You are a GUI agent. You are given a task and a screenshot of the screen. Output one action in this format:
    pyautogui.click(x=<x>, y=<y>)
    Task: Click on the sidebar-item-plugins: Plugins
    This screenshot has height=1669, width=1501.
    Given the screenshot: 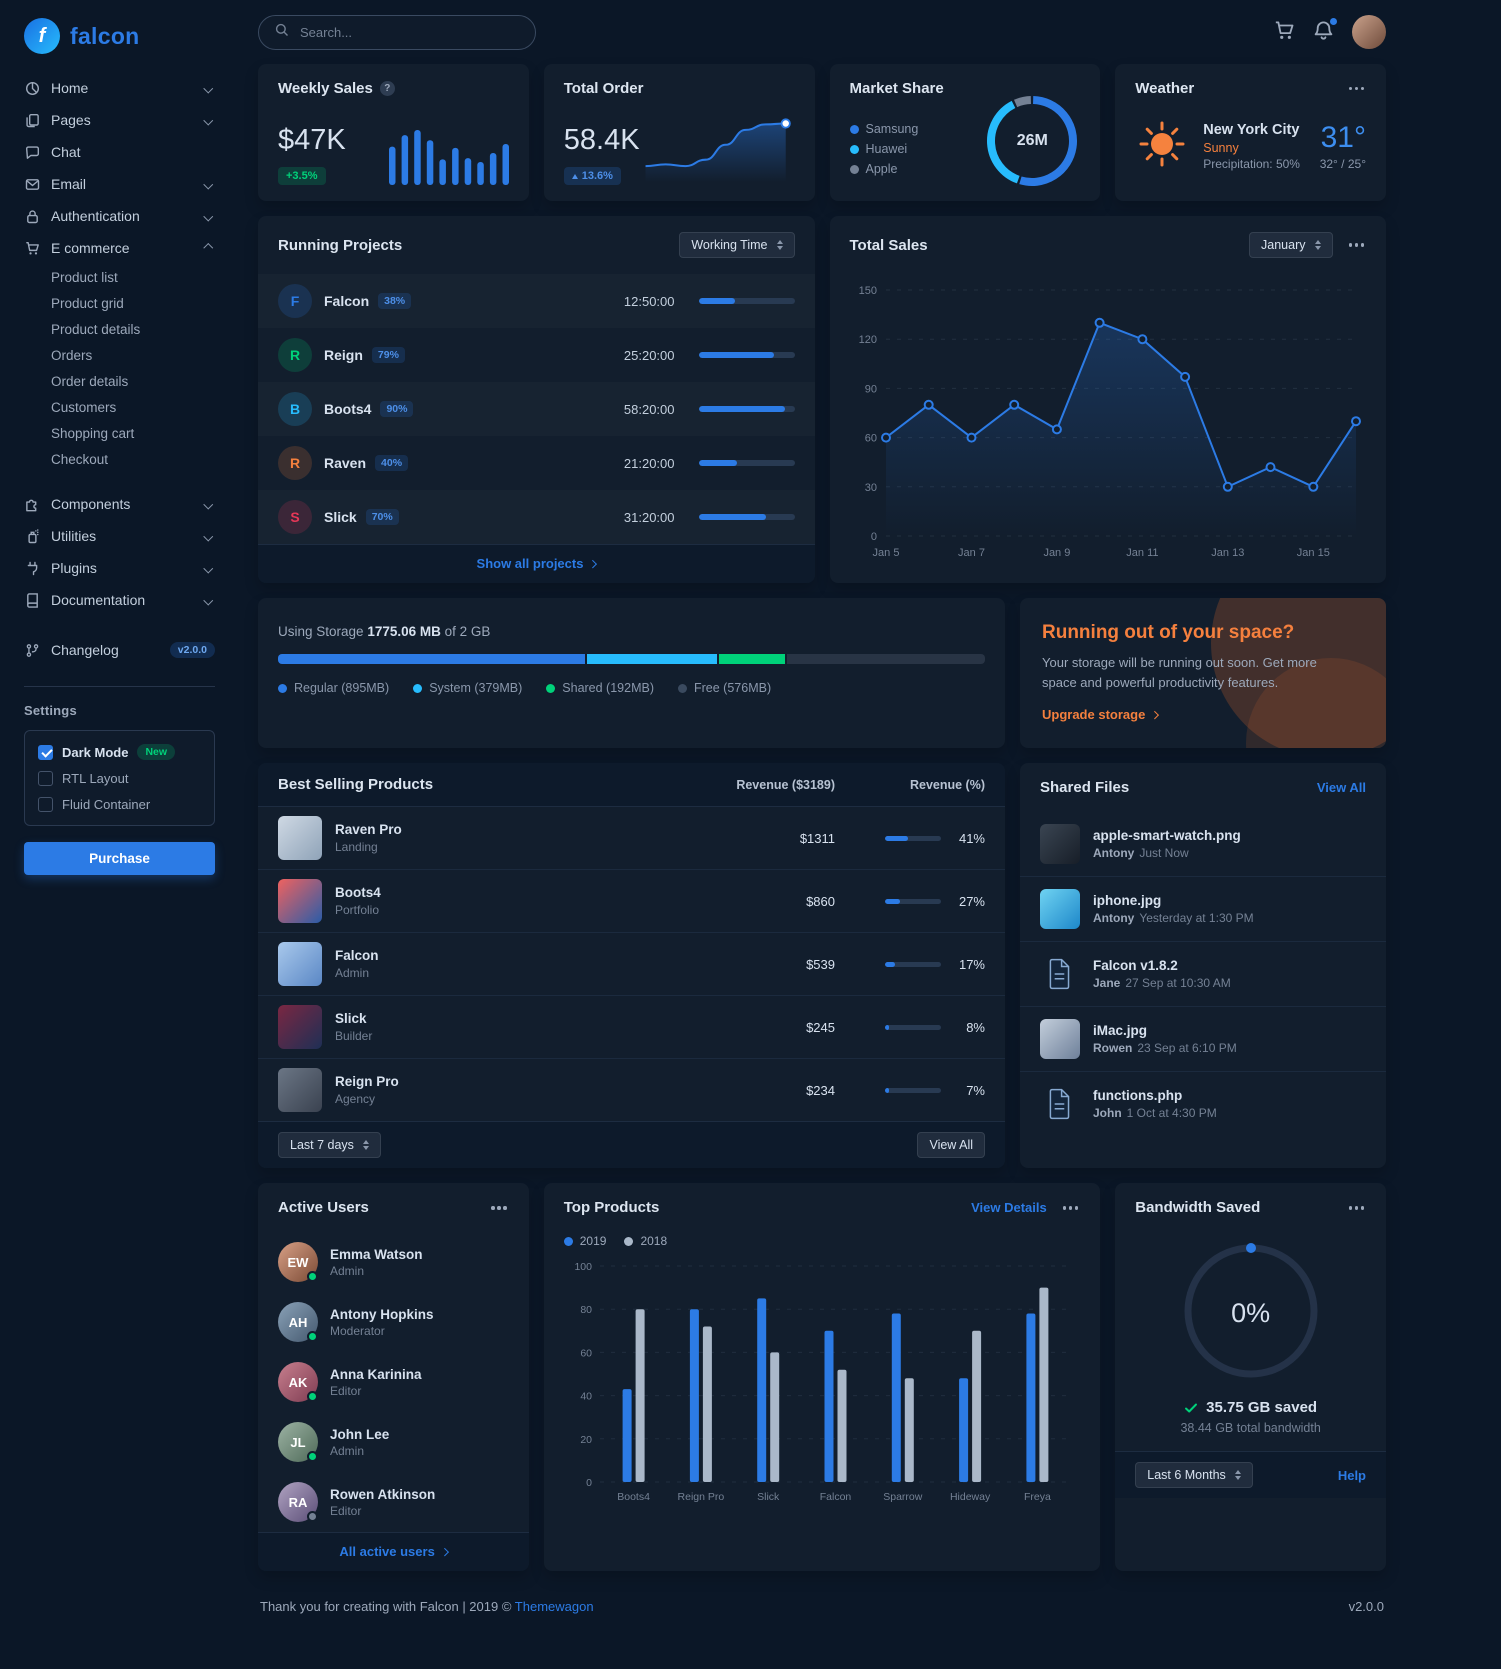 What is the action you would take?
    pyautogui.click(x=119, y=568)
    